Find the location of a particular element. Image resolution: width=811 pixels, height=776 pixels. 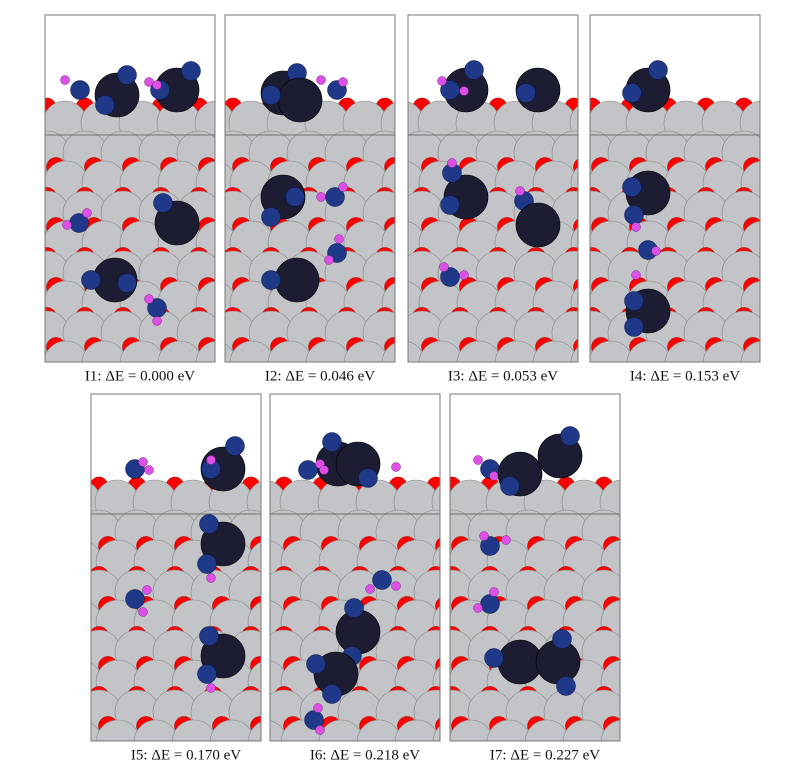

structure-panel: I3: ΔE = 0.053 eV is located at coordinates (498, 199).